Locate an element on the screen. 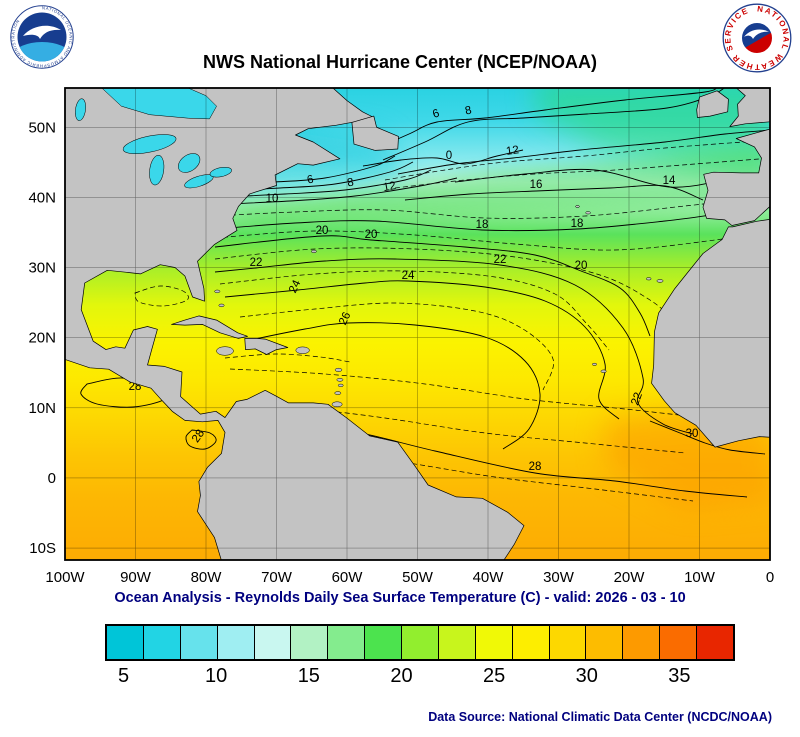 This screenshot has width=800, height=737. colorbar-tick-labels: 5 10 15 20 25 30 35 is located at coordinates (420, 676).